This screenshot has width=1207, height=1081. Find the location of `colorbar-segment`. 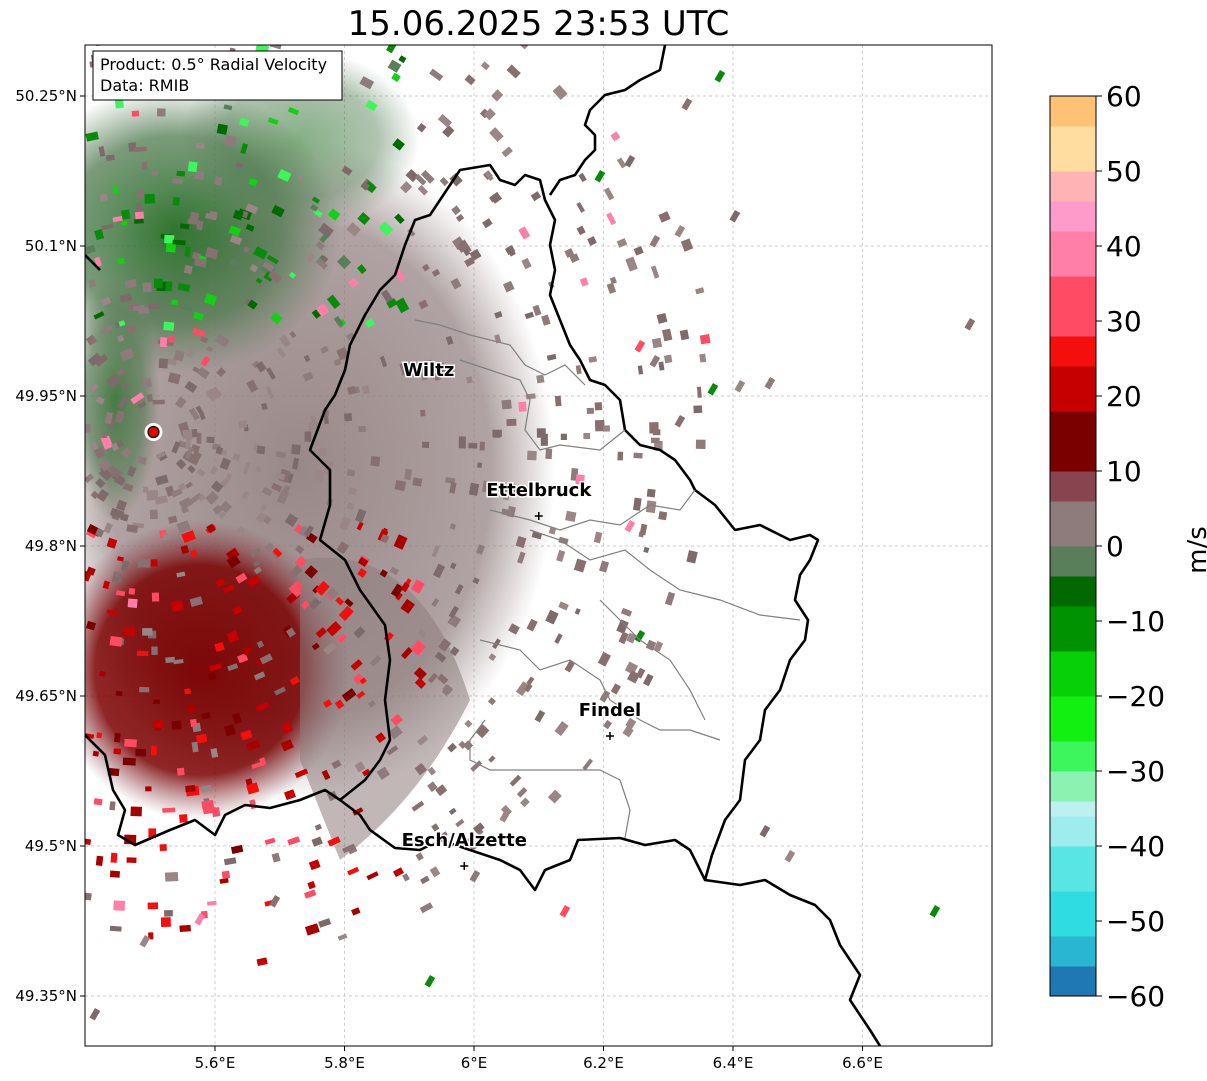

colorbar-segment is located at coordinates (1073, 981).